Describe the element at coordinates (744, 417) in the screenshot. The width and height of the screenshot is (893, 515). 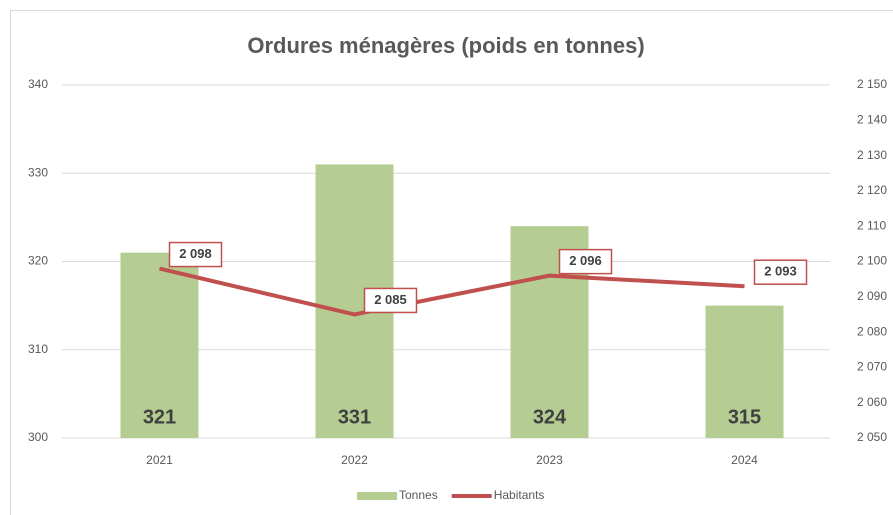
I see `bar-value-label: 315` at that location.